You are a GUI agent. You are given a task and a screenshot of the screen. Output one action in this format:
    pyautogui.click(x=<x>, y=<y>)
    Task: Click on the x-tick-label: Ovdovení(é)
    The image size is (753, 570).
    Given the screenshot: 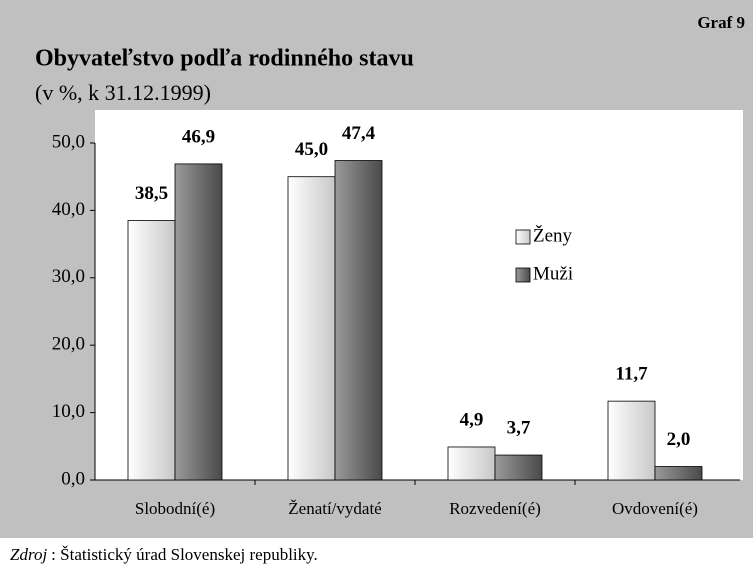 What is the action you would take?
    pyautogui.click(x=655, y=508)
    